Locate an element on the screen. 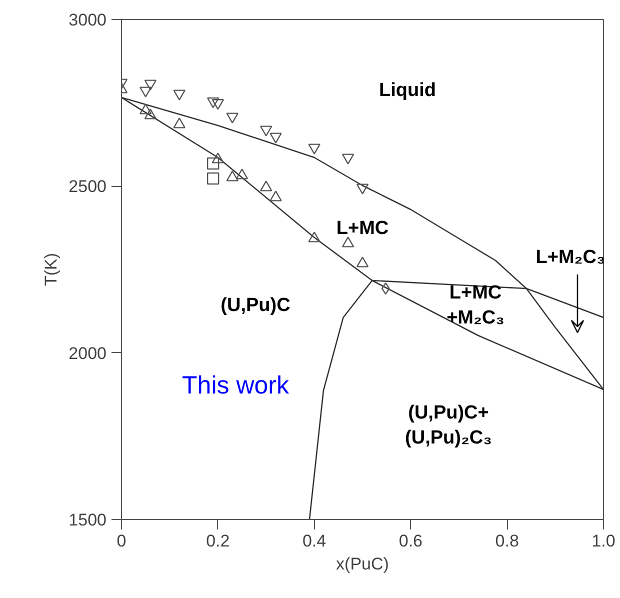 The width and height of the screenshot is (620, 598). x-tick-label: 0 is located at coordinates (121, 541).